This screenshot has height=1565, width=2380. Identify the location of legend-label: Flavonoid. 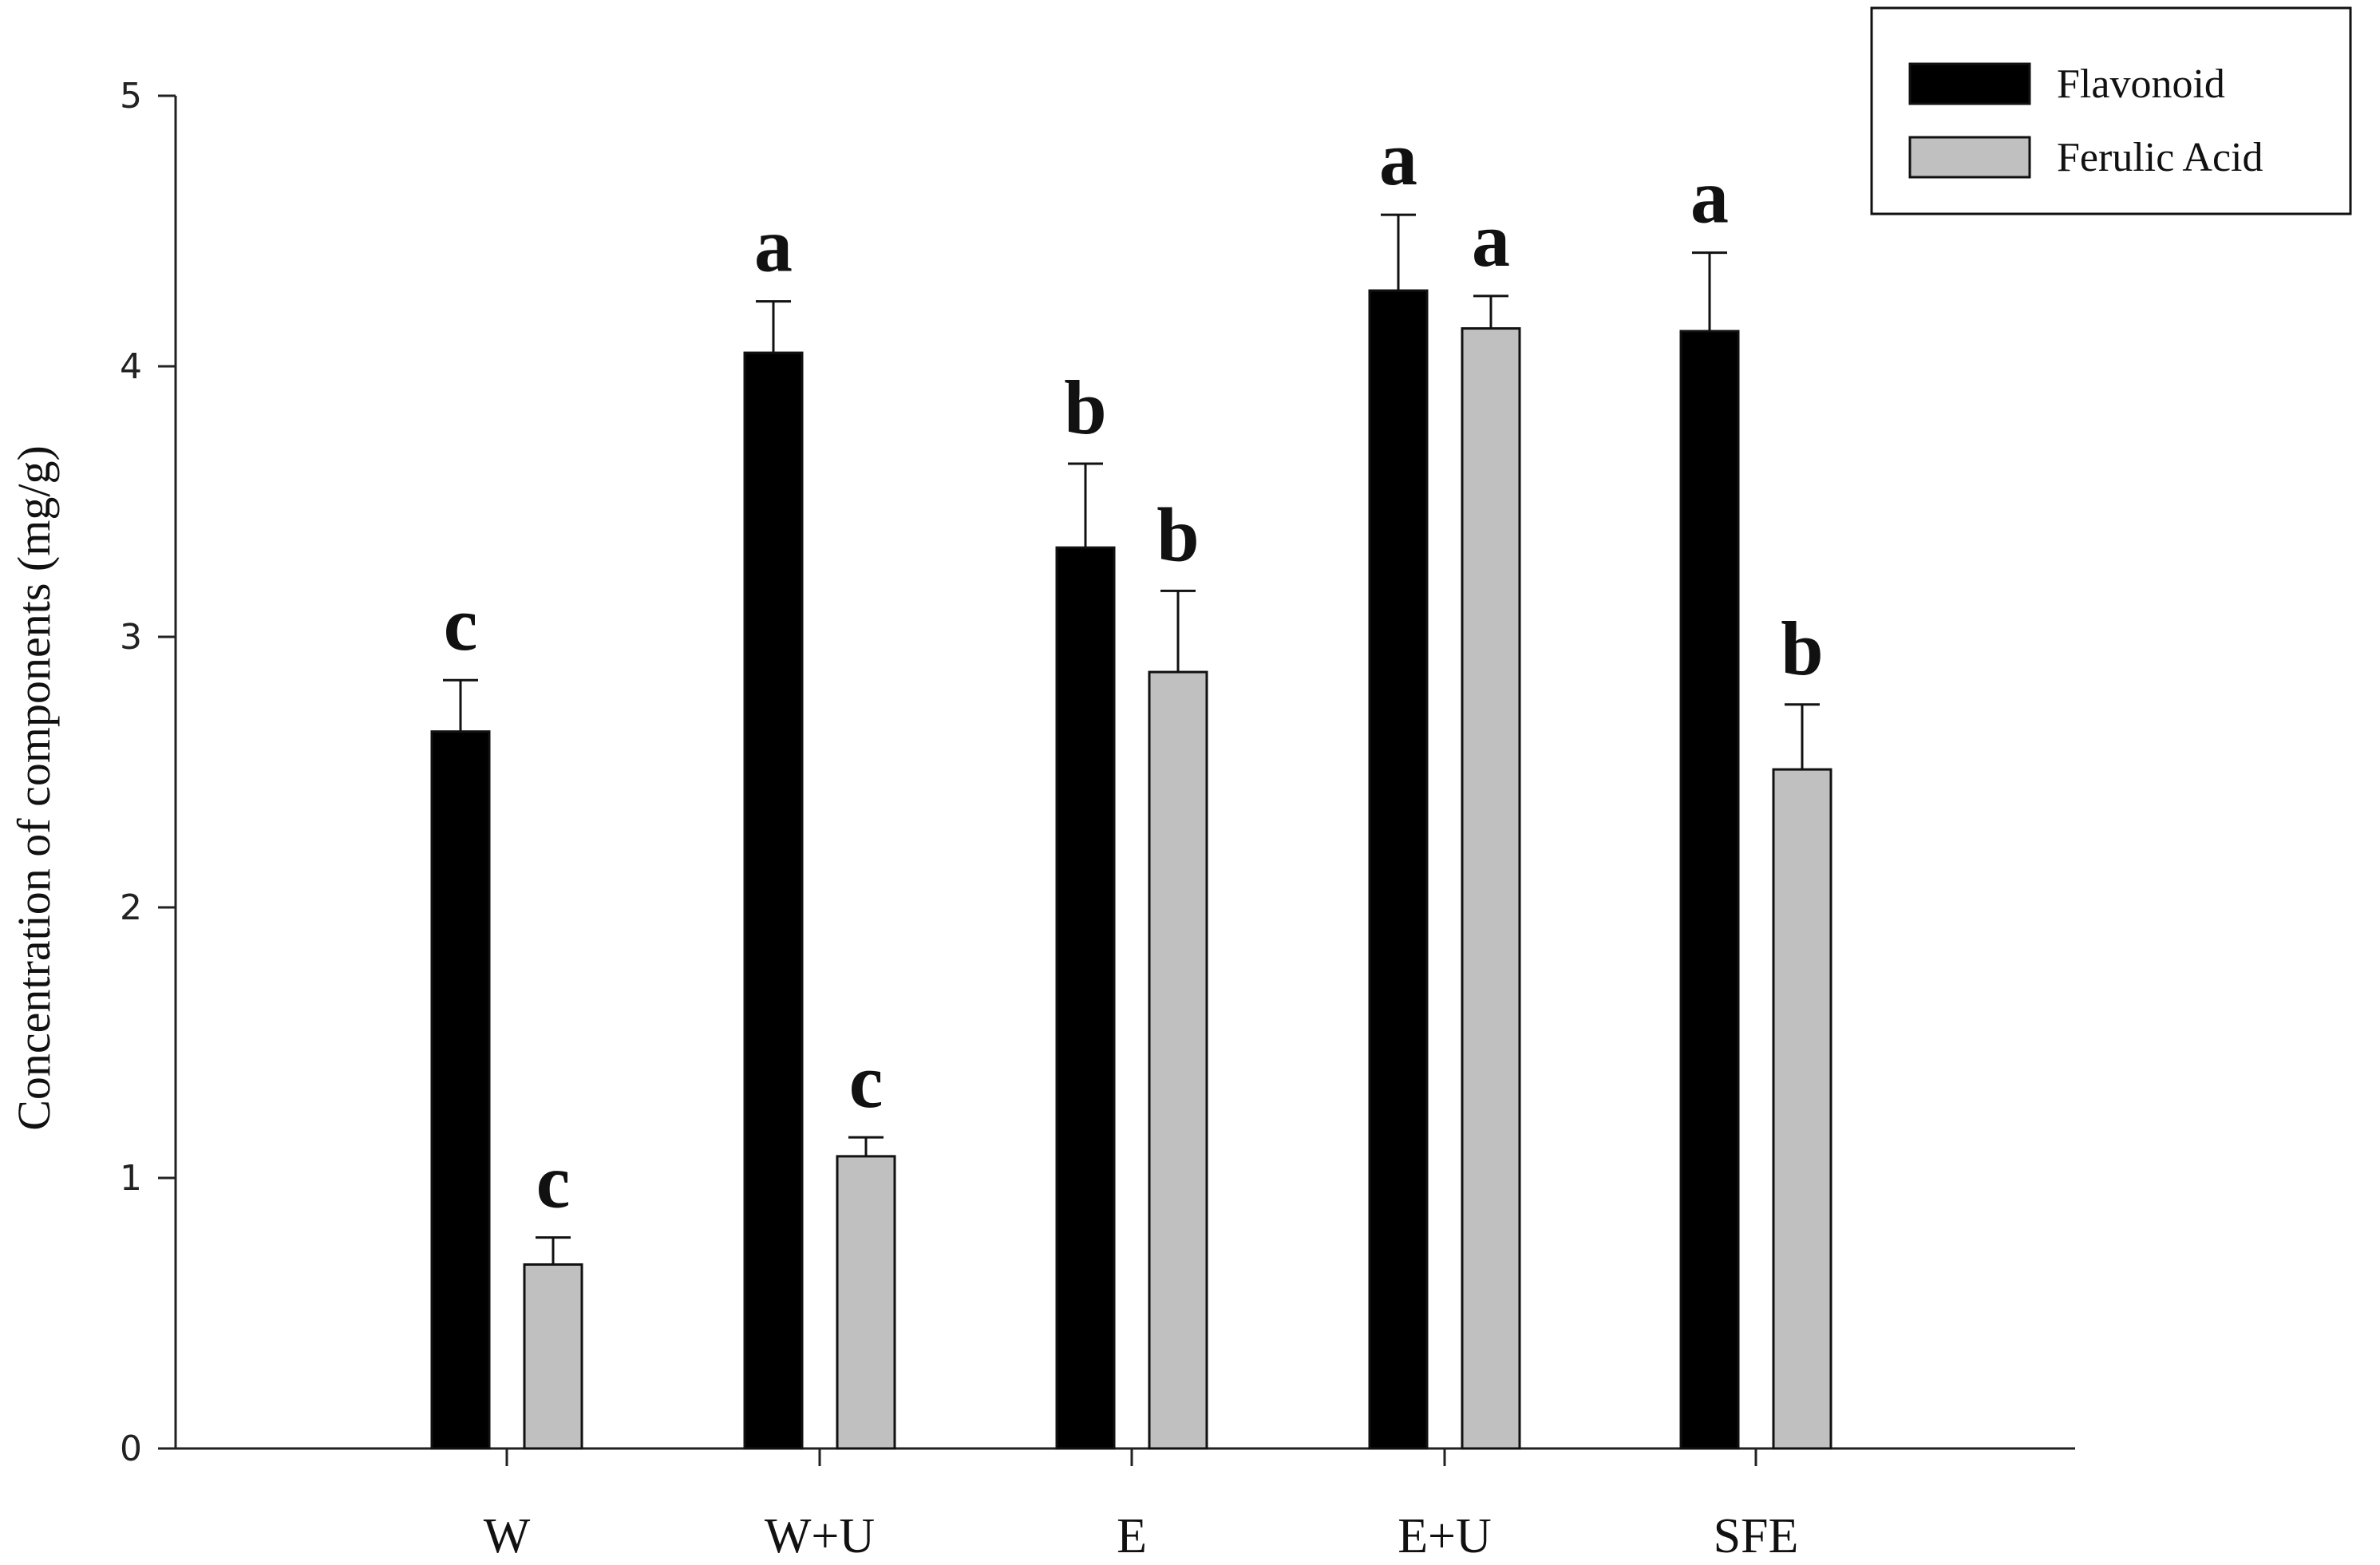
(2141, 84).